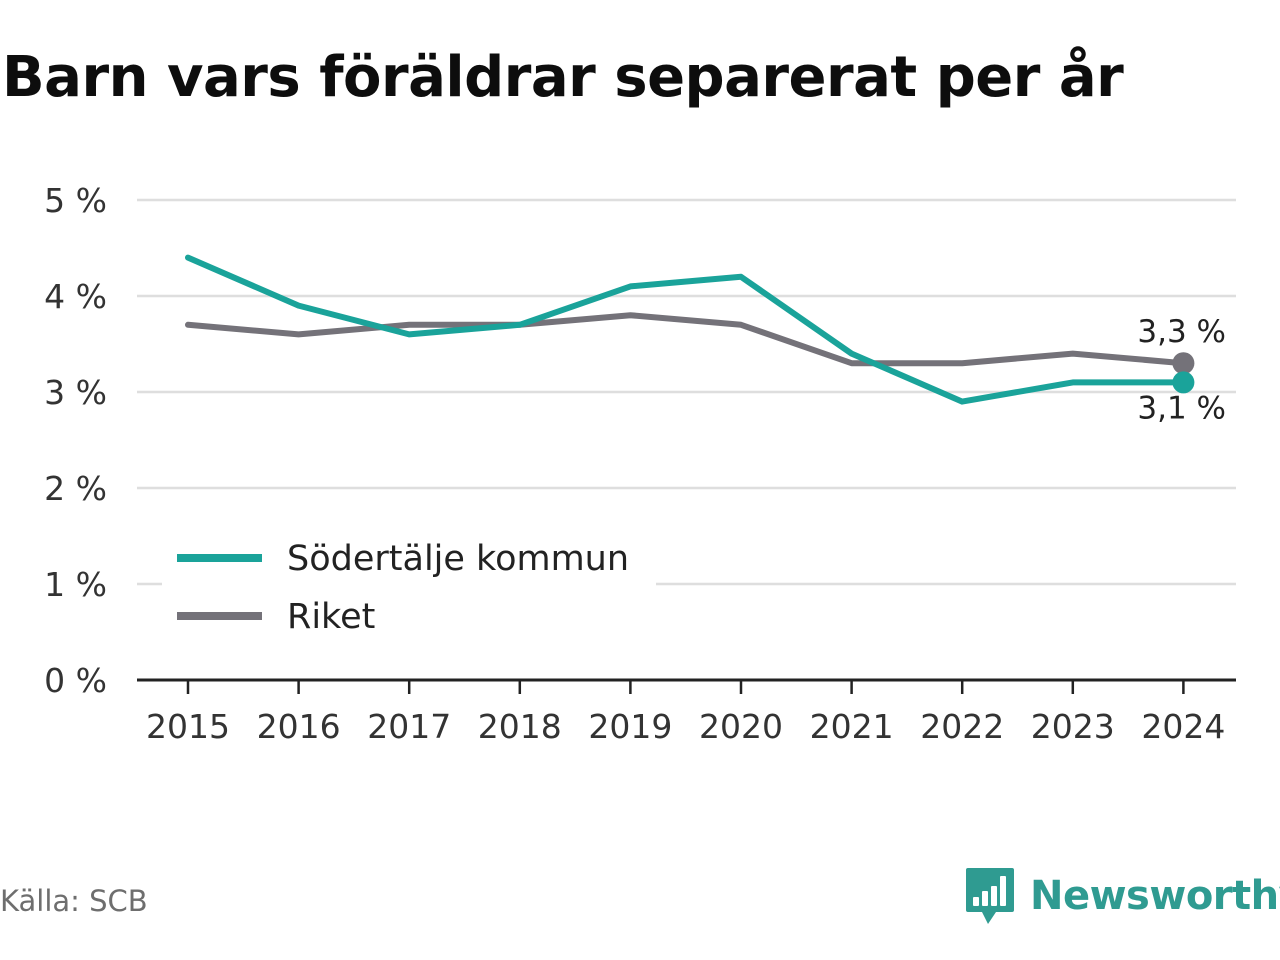  I want to click on x-tick-label: 2017, so click(409, 726).